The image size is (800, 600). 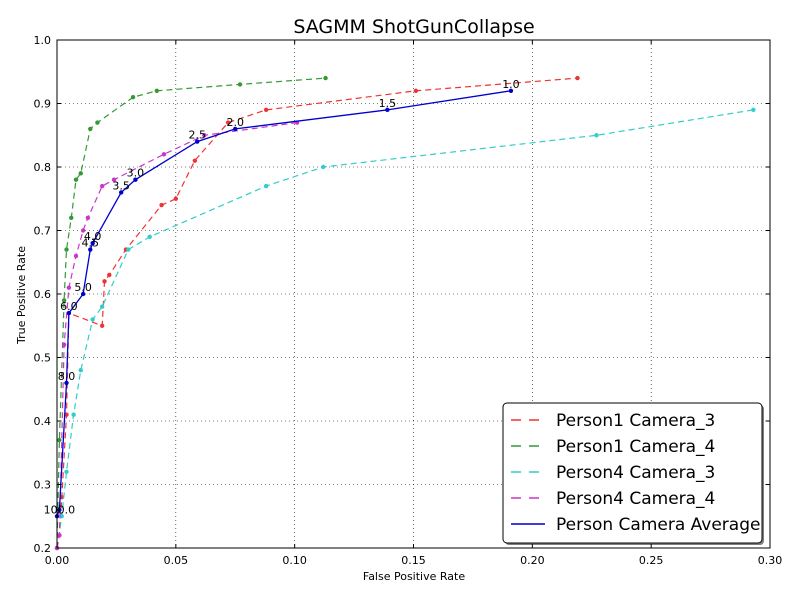 I want to click on threshold-label: 1.5, so click(x=388, y=103).